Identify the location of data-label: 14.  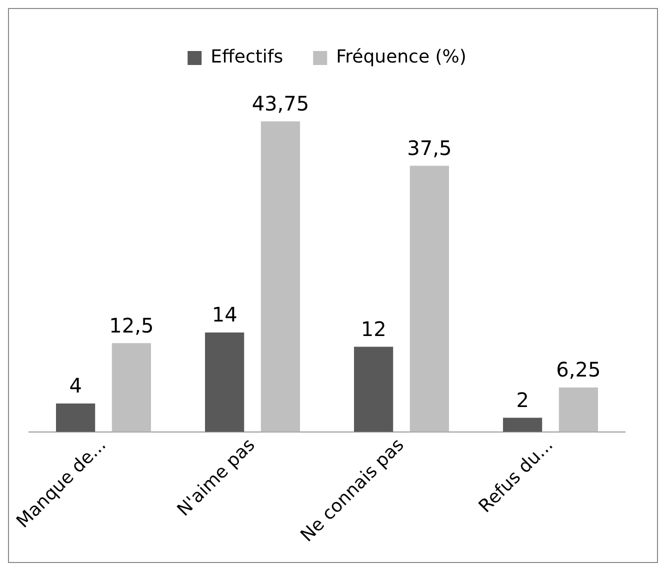
(225, 314).